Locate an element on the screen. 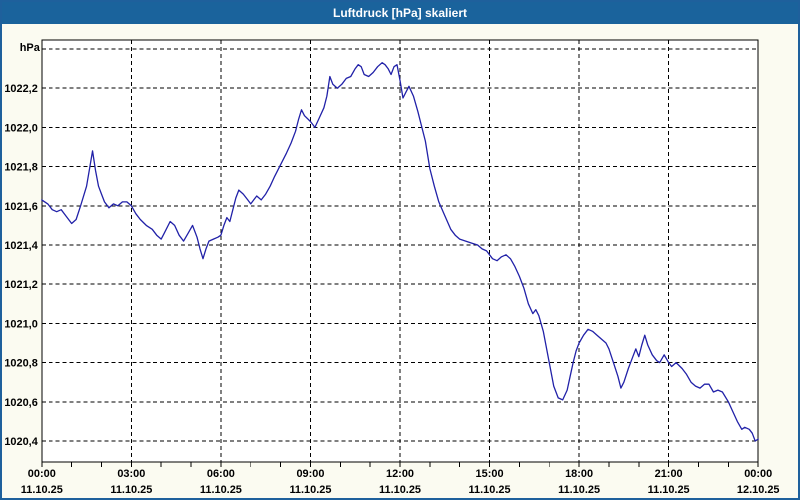 The height and width of the screenshot is (500, 800). x-tick-time-label: 09:00 is located at coordinates (310, 474).